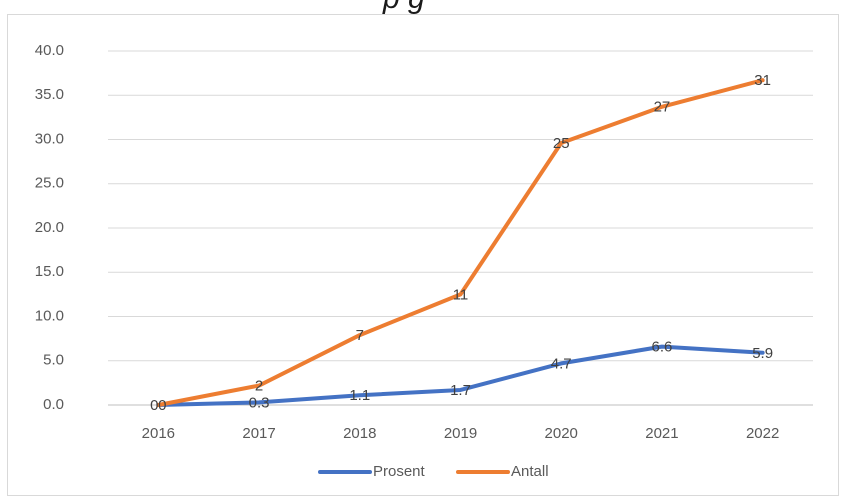 Image resolution: width=848 pixels, height=500 pixels. Describe the element at coordinates (762, 353) in the screenshot. I see `data-label-prosent: 5.9` at that location.